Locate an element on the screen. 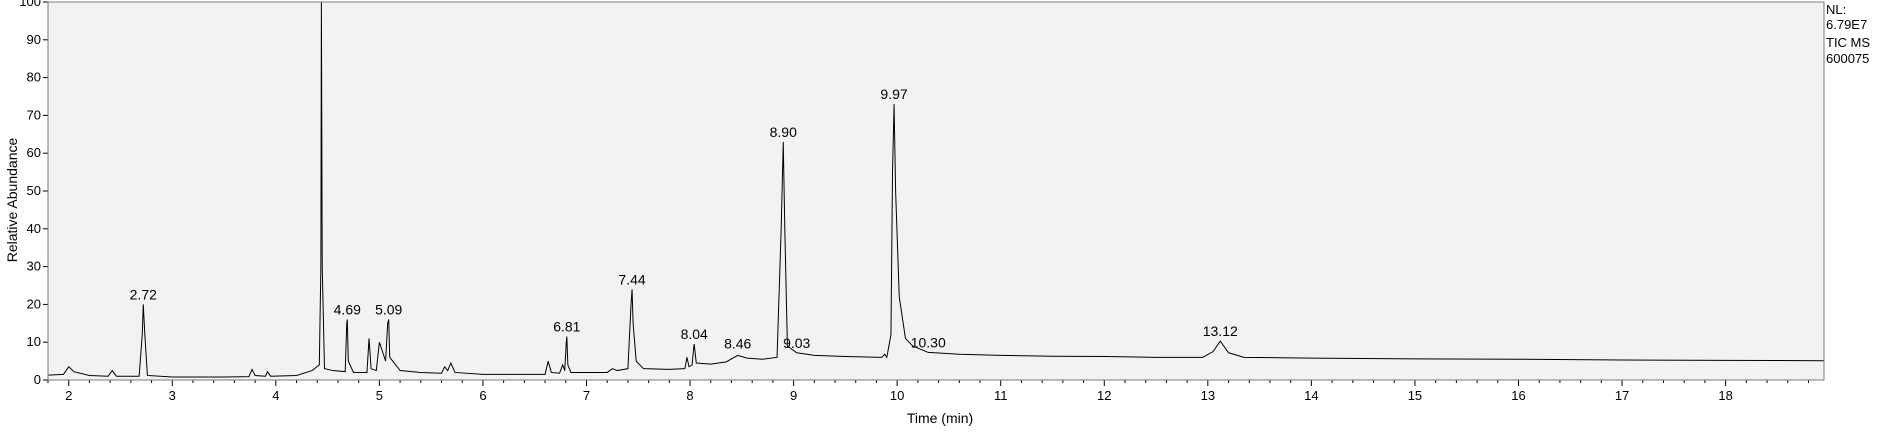 This screenshot has height=436, width=1883. peak-label: 7.44 is located at coordinates (631, 279).